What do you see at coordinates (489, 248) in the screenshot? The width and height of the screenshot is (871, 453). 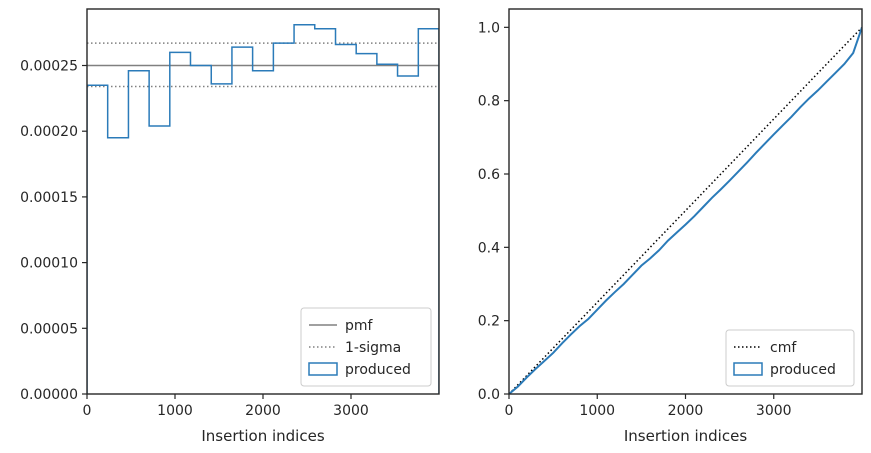 I see `y-tick-label: 0.4` at bounding box center [489, 248].